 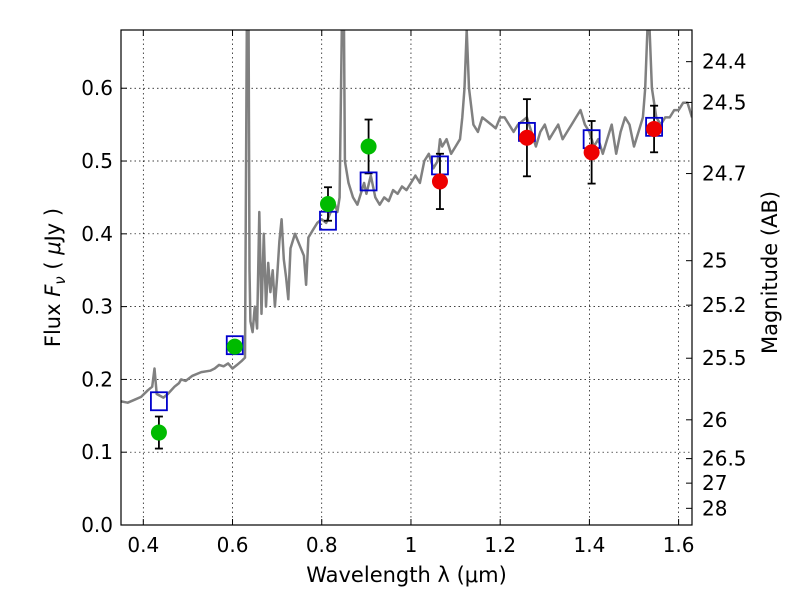 What do you see at coordinates (724, 102) in the screenshot?
I see `y2-tick-label: 24.5` at bounding box center [724, 102].